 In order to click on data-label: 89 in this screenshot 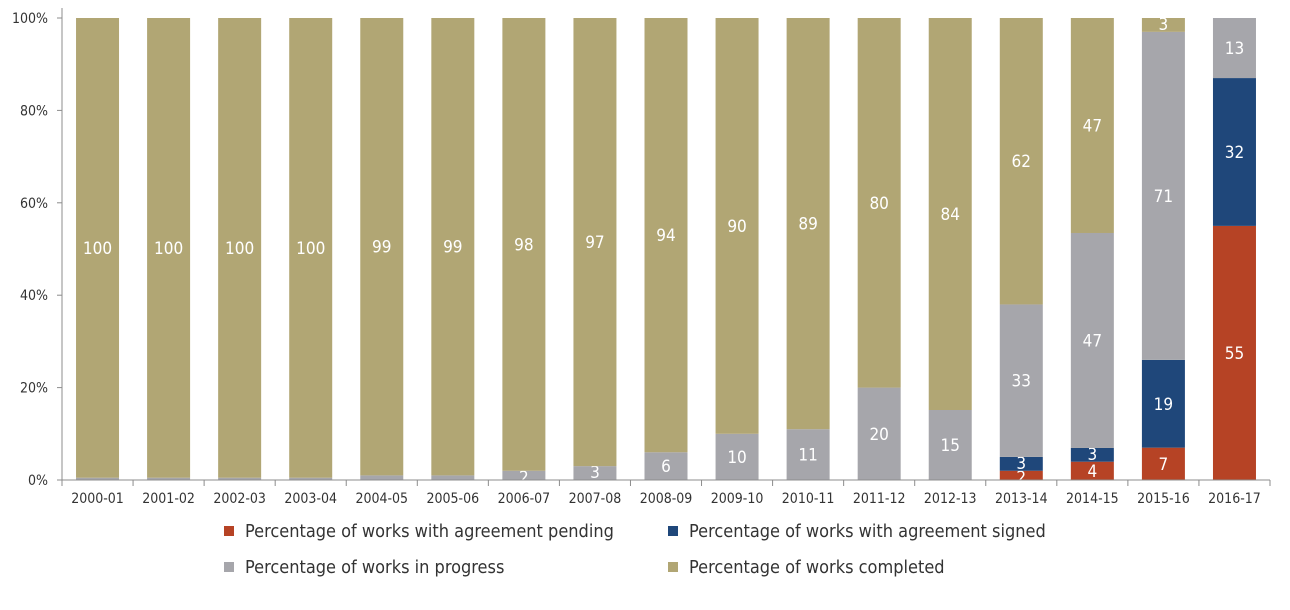, I will do `click(807, 225)`.